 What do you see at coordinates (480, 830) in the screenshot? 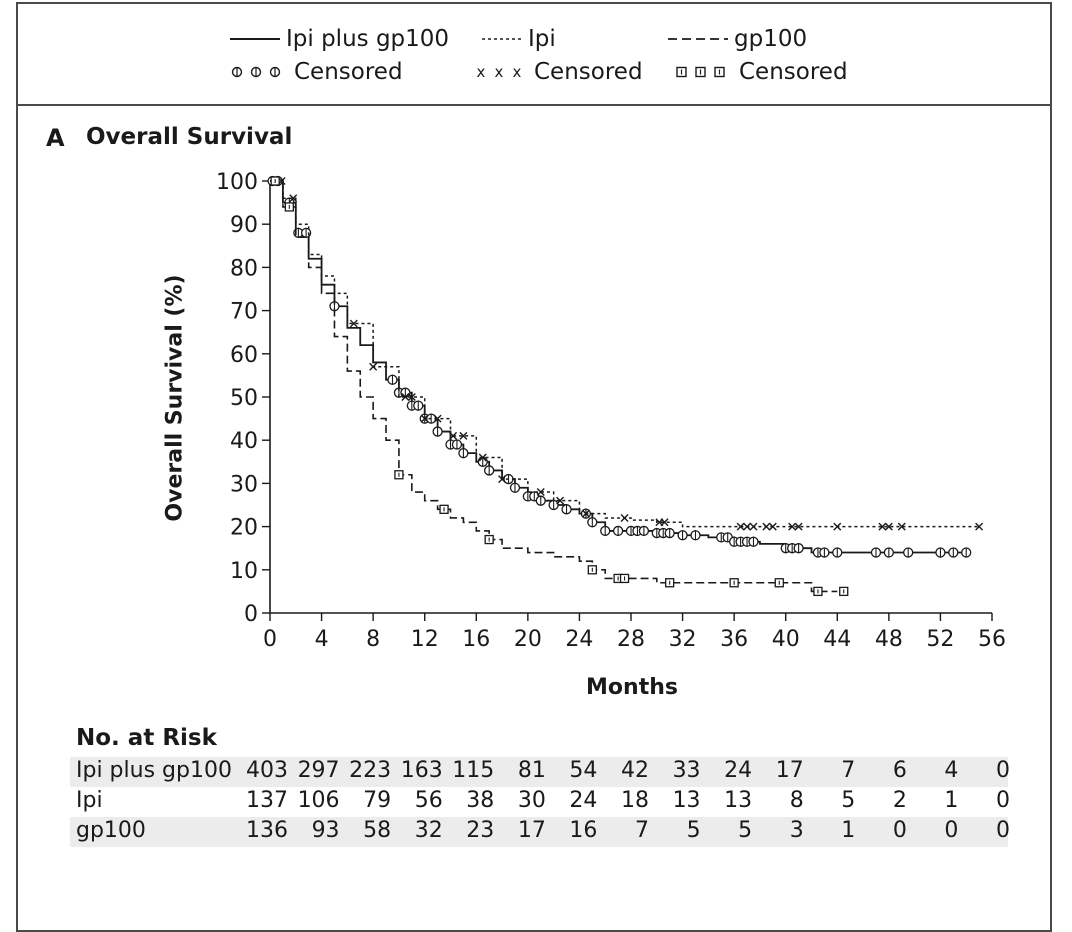
I see `risk-cell: 23` at bounding box center [480, 830].